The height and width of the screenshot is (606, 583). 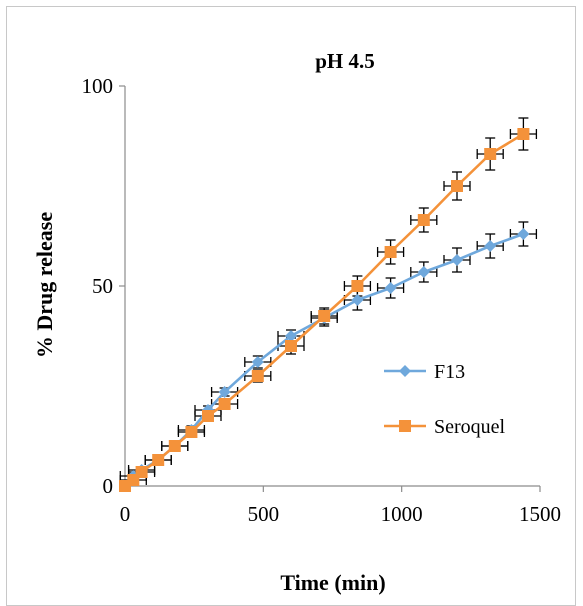 What do you see at coordinates (98, 86) in the screenshot?
I see `y-tick-label: 100` at bounding box center [98, 86].